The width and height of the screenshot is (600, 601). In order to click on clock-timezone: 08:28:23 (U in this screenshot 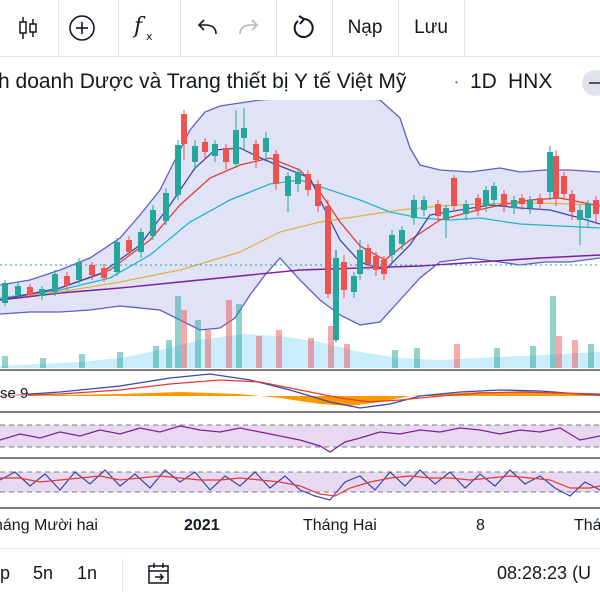, I will do `click(544, 573)`.